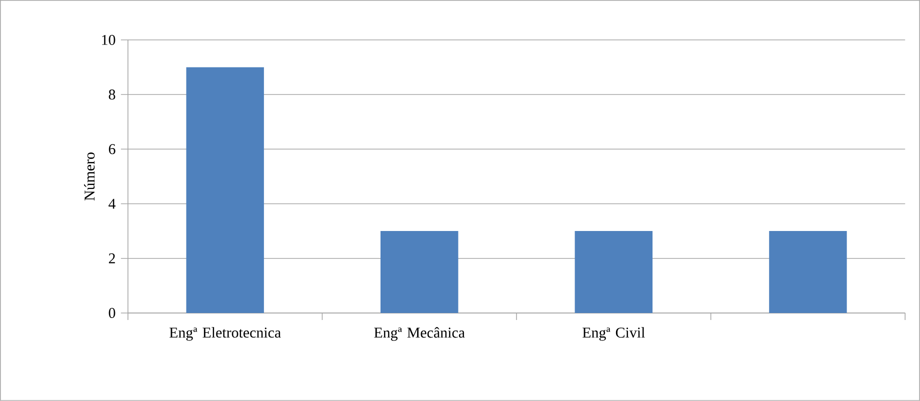 Image resolution: width=920 pixels, height=401 pixels. I want to click on x-tick-label: Engª Mecânica, so click(419, 334).